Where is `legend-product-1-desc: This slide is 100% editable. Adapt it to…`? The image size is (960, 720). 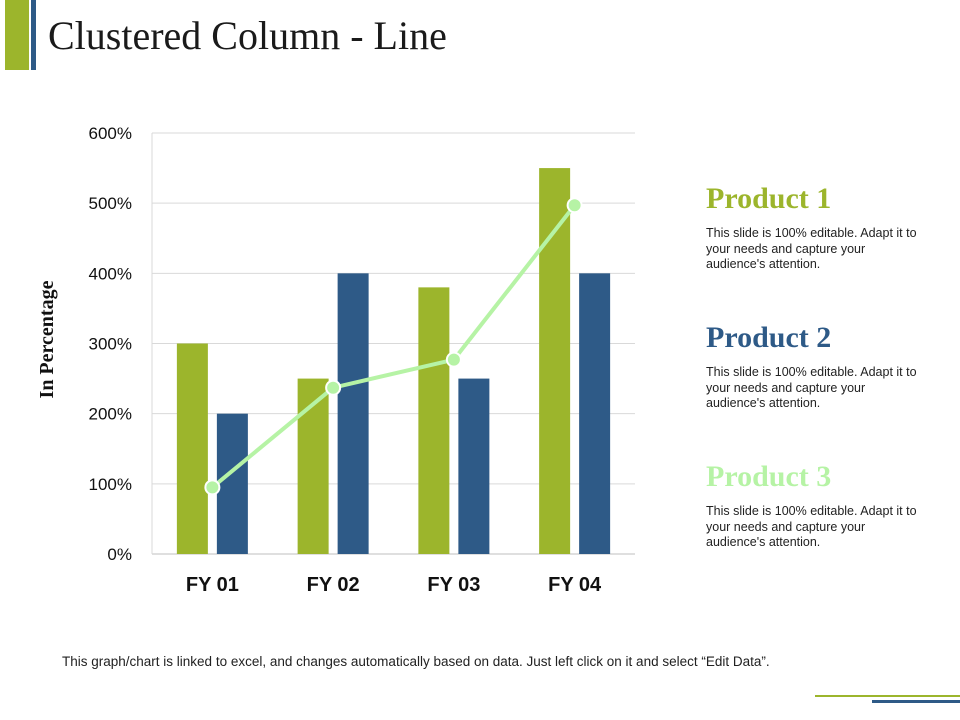 legend-product-1-desc: This slide is 100% editable. Adapt it to… is located at coordinates (811, 248).